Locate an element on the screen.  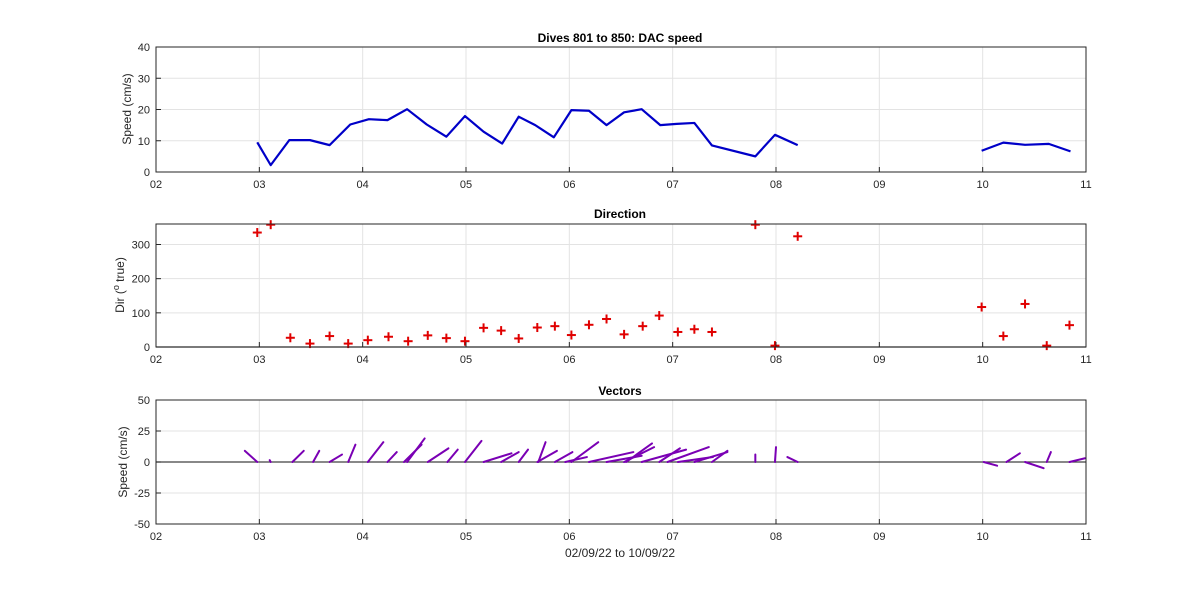
vectors-ytick-label: -50 is located at coordinates (142, 525).